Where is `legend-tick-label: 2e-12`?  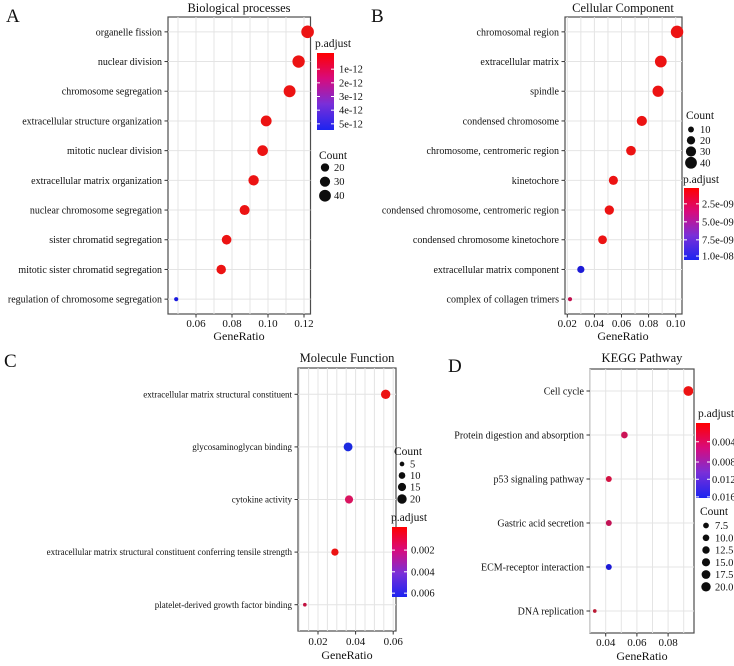 legend-tick-label: 2e-12 is located at coordinates (351, 83).